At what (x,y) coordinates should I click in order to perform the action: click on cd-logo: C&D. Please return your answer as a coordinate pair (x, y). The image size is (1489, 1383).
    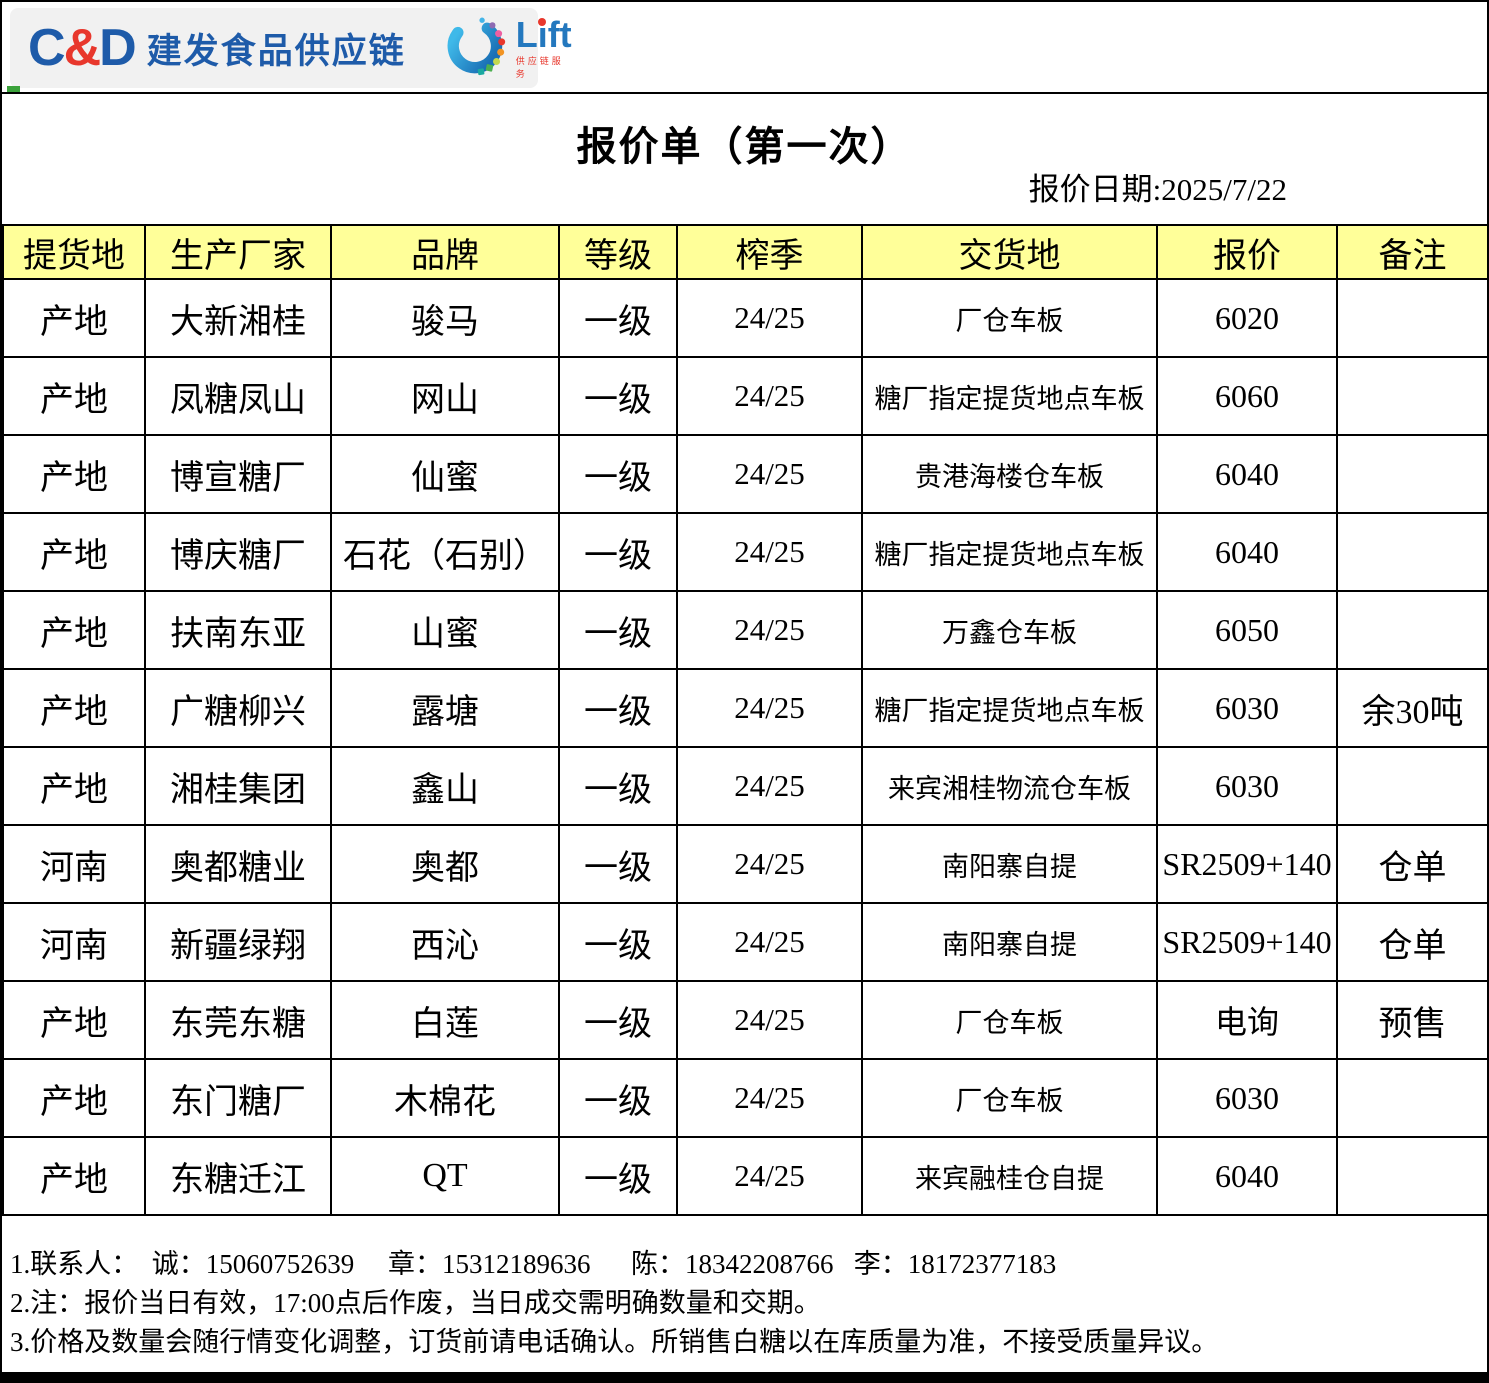
    Looking at the image, I should click on (82, 48).